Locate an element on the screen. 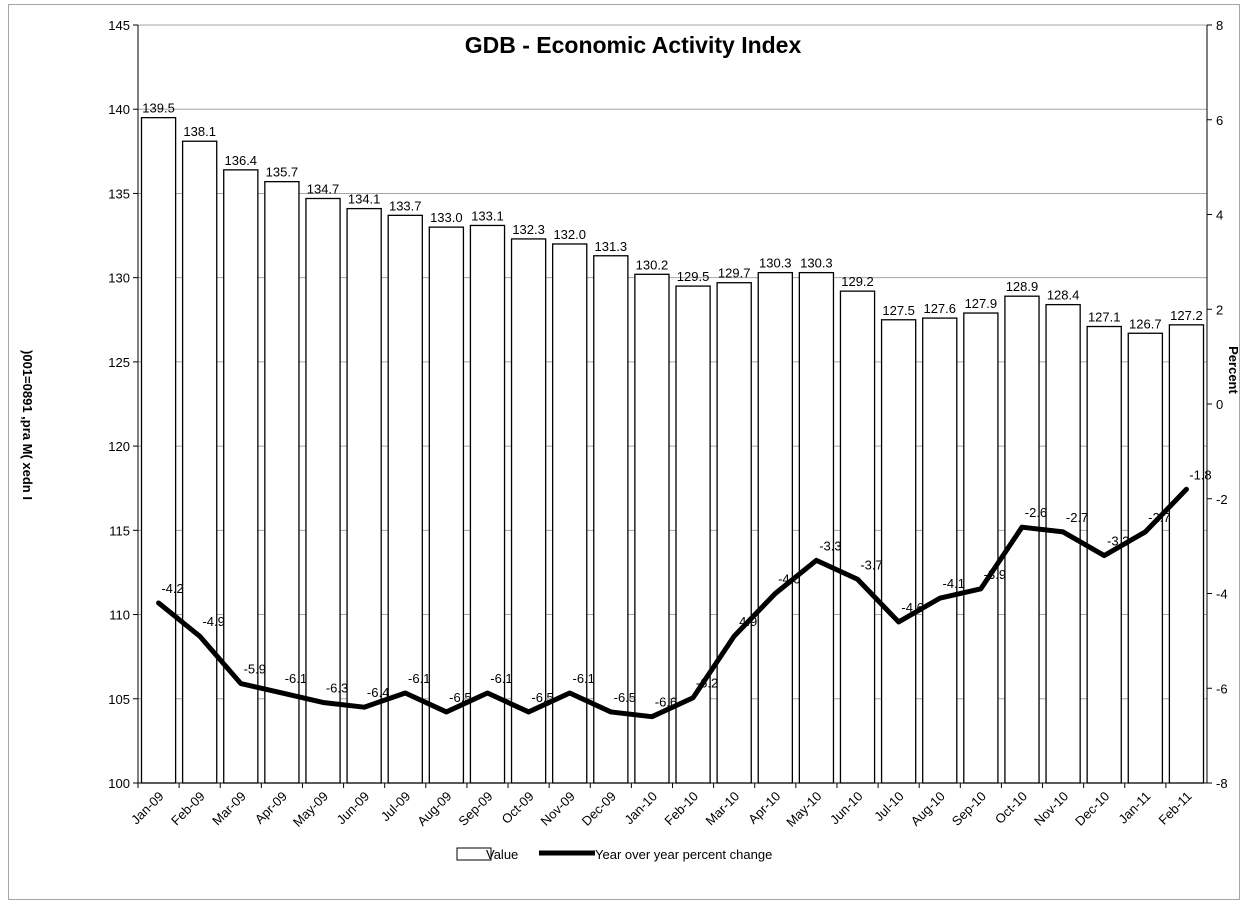 The image size is (1249, 905). bar-value-label: 126.7 is located at coordinates (1145, 323).